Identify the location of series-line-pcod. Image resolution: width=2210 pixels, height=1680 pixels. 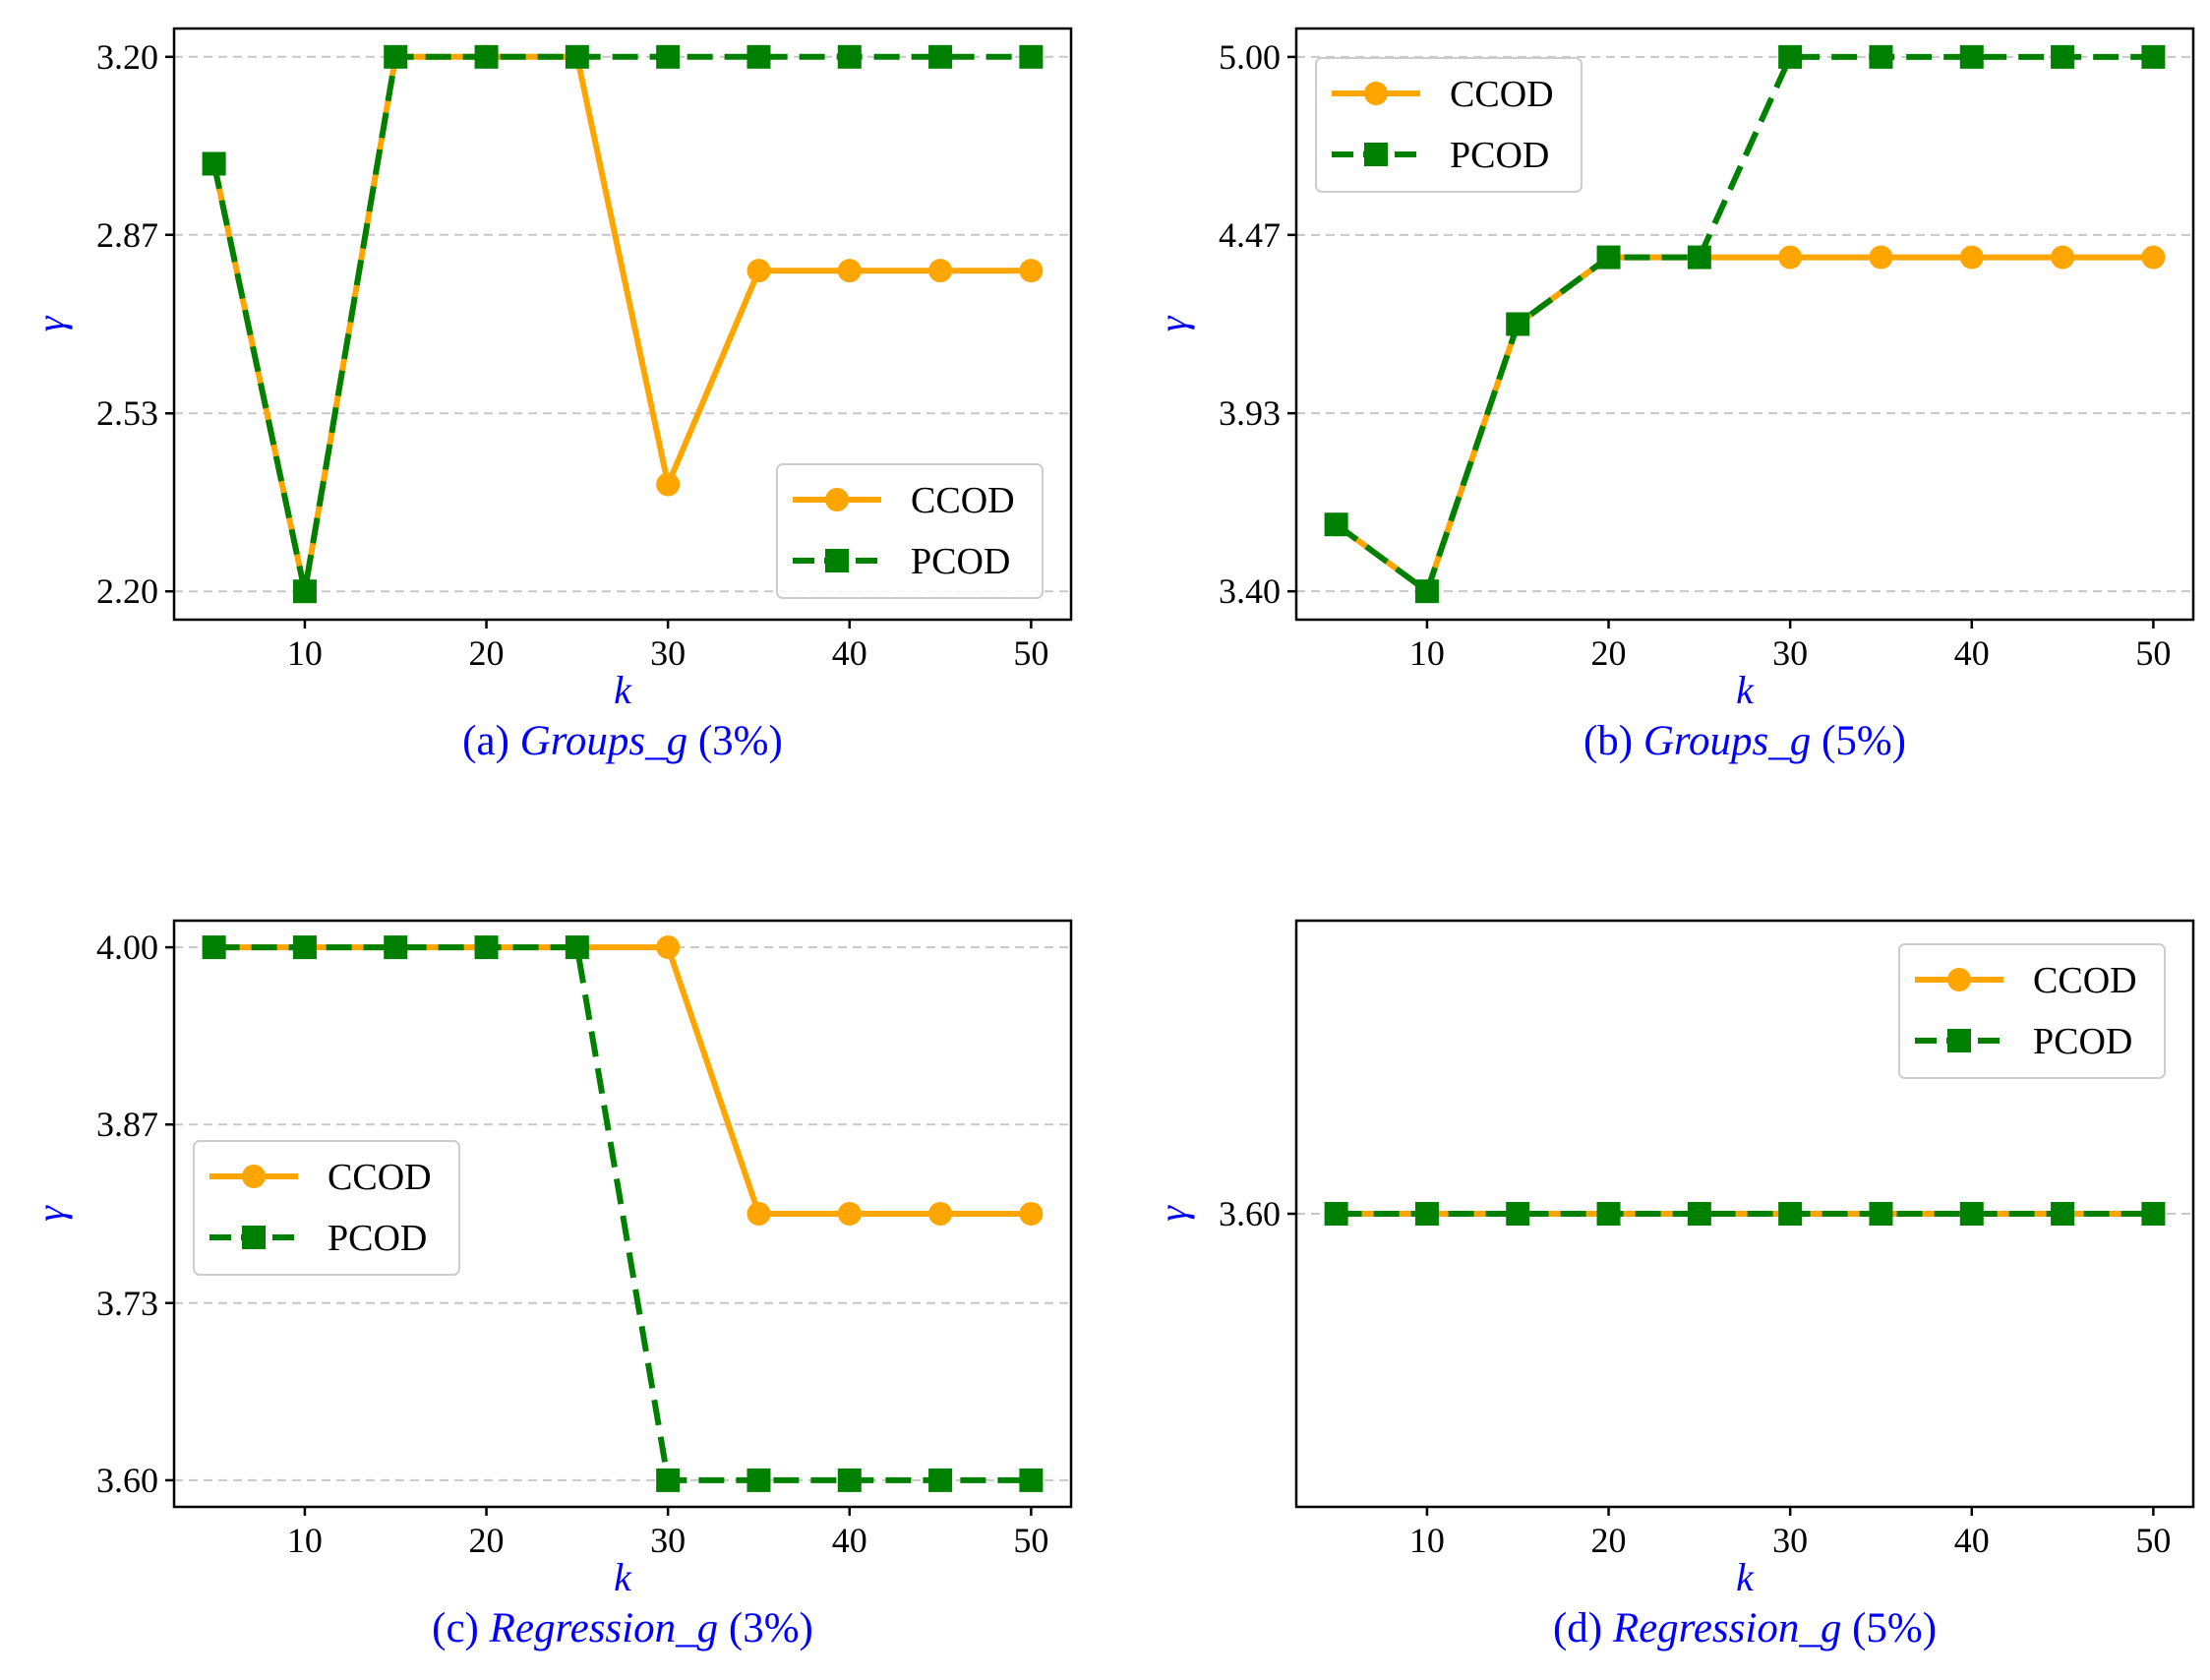
(621, 322).